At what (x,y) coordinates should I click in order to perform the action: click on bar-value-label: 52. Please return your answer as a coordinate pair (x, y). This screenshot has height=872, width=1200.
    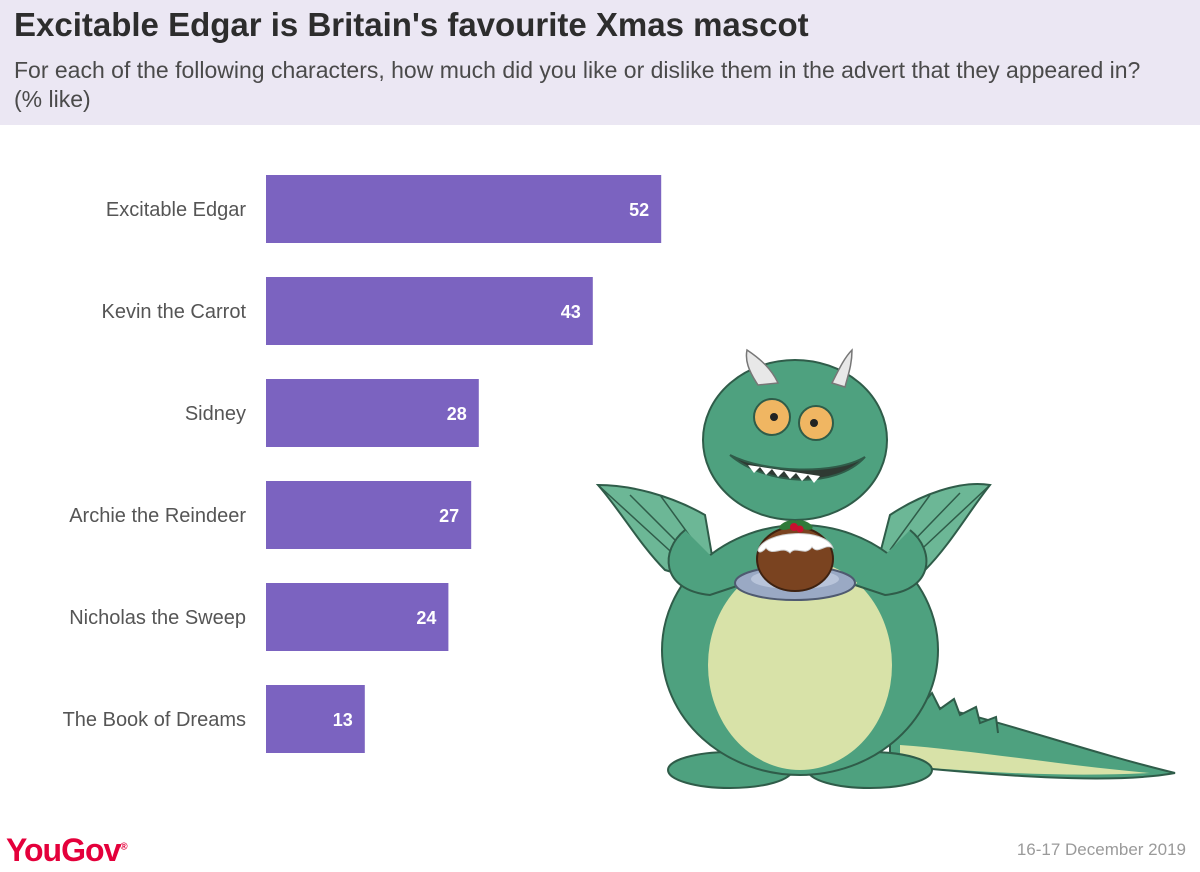
    Looking at the image, I should click on (639, 210).